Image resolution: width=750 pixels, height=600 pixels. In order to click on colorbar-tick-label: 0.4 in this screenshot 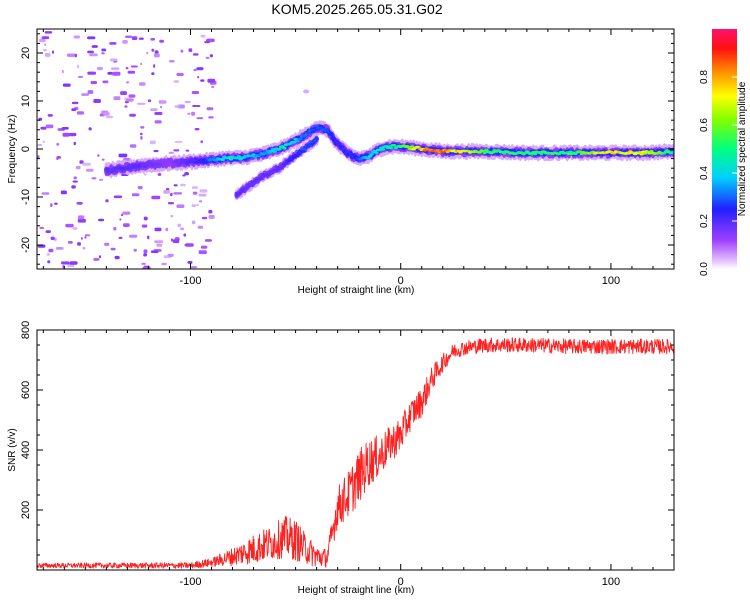, I will do `click(704, 173)`.